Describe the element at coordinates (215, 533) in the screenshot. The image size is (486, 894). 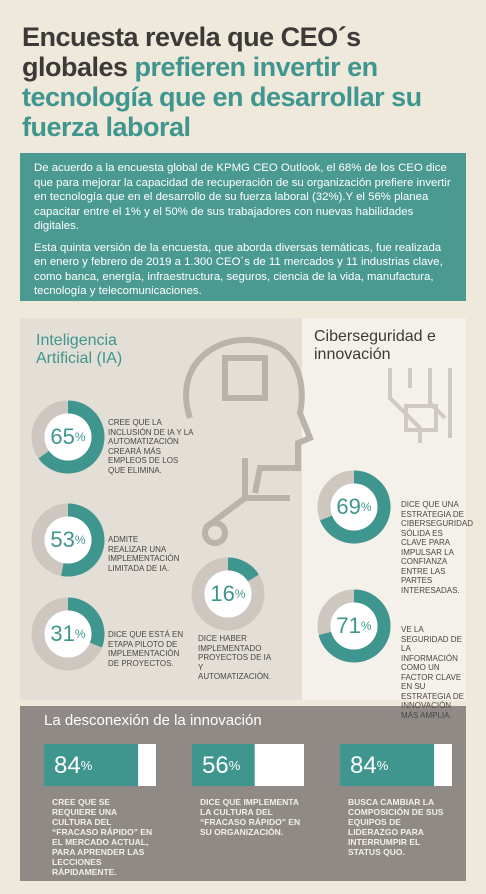
I see `arm-joint` at that location.